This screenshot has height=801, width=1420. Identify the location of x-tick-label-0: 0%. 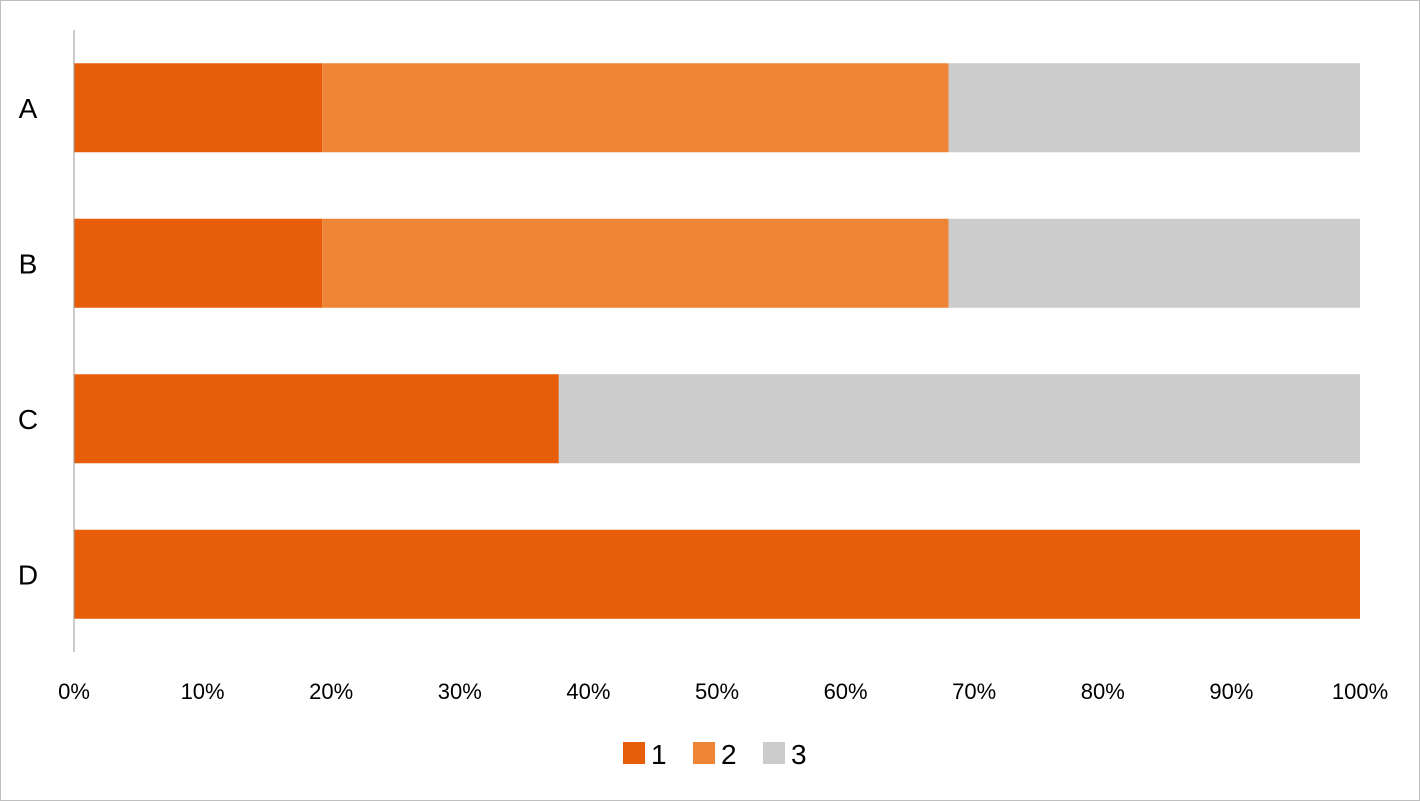
(74, 691).